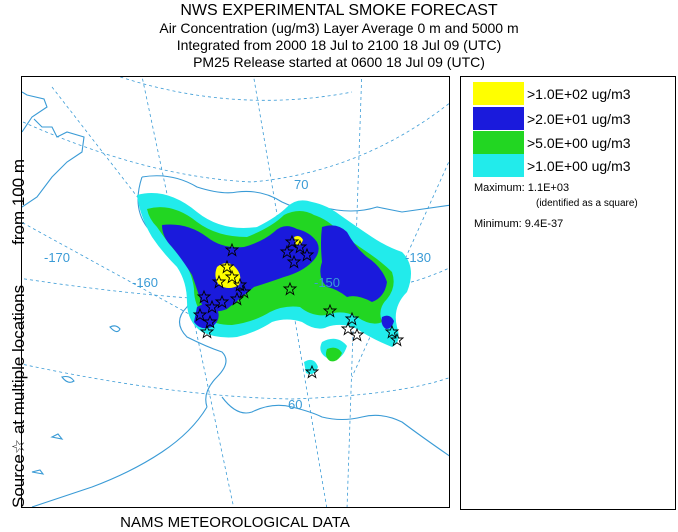  What do you see at coordinates (579, 94) in the screenshot?
I see `legend-label-1: >1.0E+02 ug/m3` at bounding box center [579, 94].